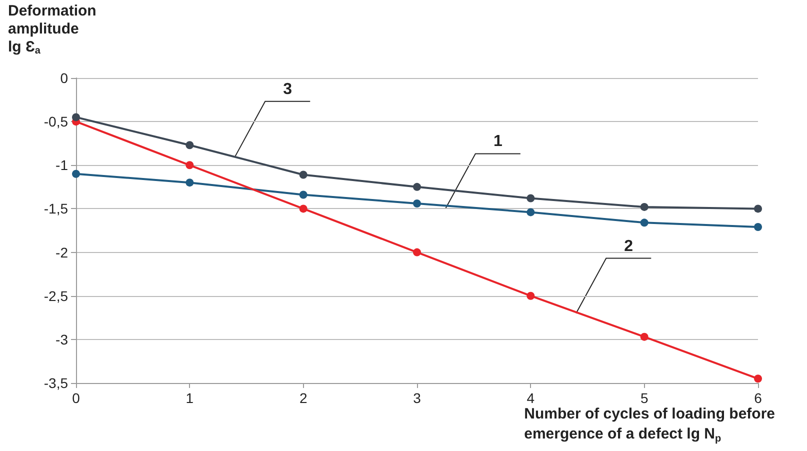  What do you see at coordinates (530, 398) in the screenshot?
I see `x-tick-label: 4` at bounding box center [530, 398].